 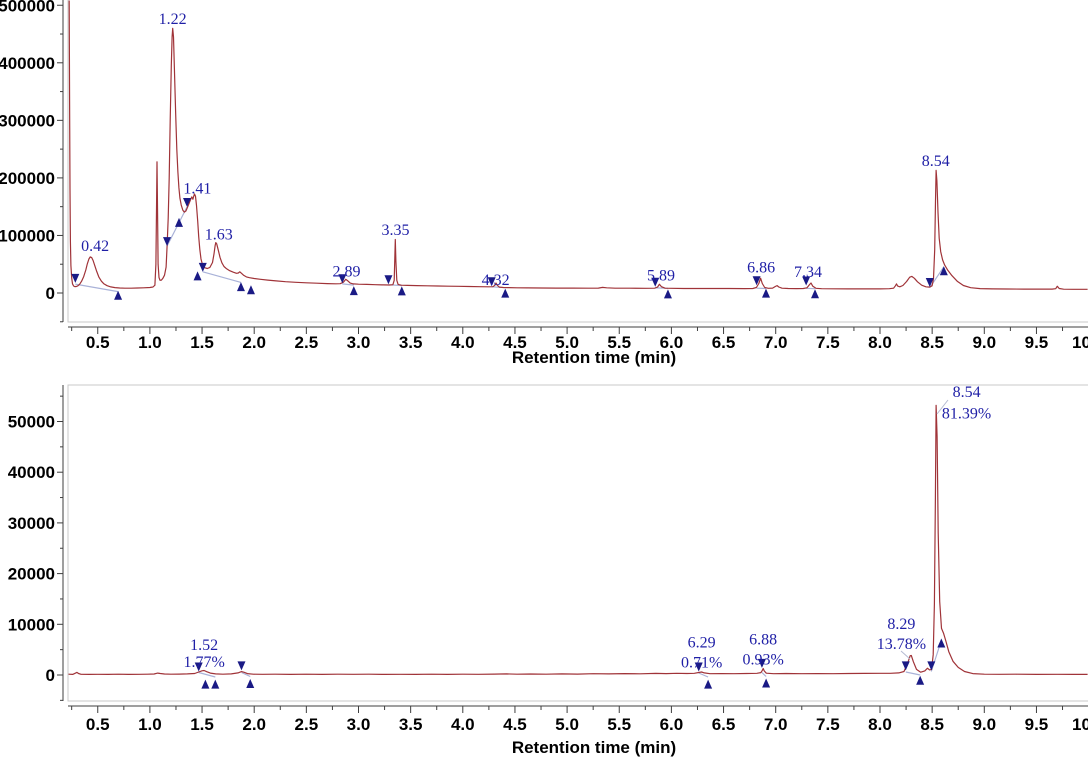 I want to click on peak-rt-label: 8.54, so click(x=967, y=392).